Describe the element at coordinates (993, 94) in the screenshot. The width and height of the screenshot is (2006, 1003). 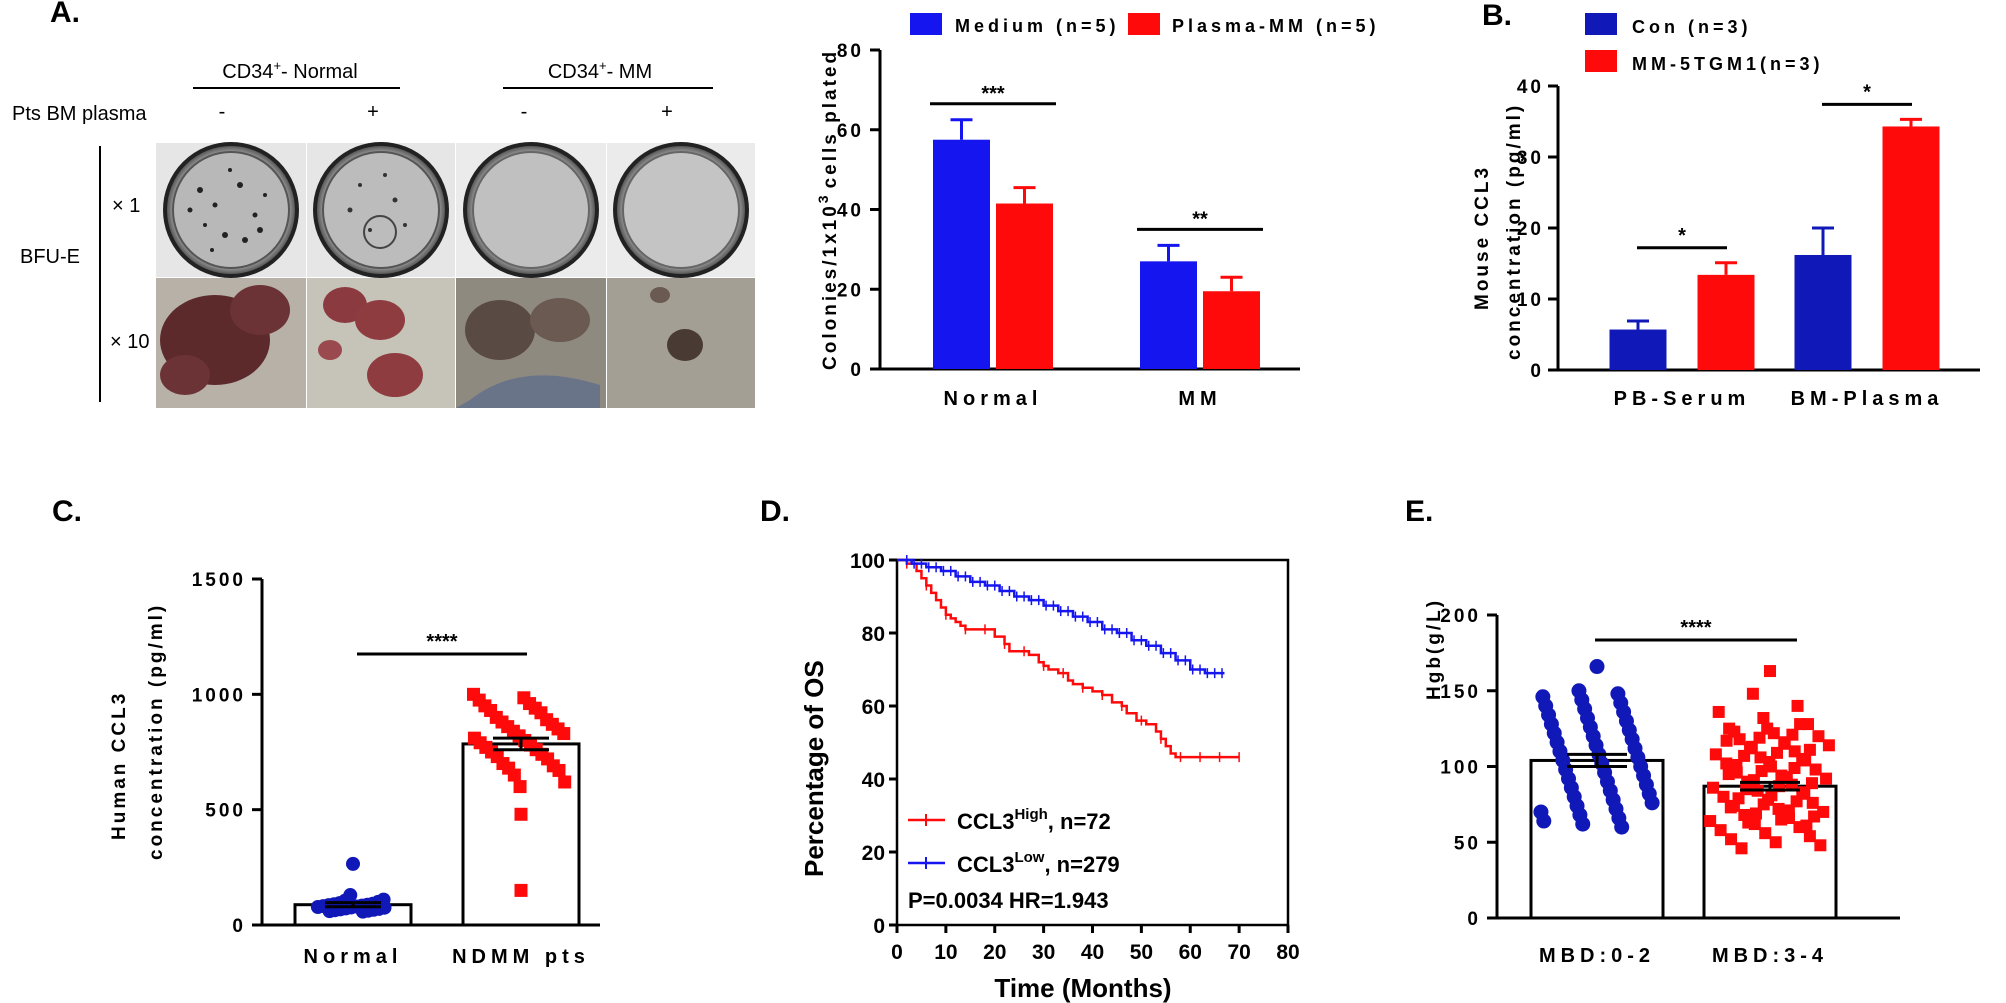
I see `chart-a-sig-label: ***` at that location.